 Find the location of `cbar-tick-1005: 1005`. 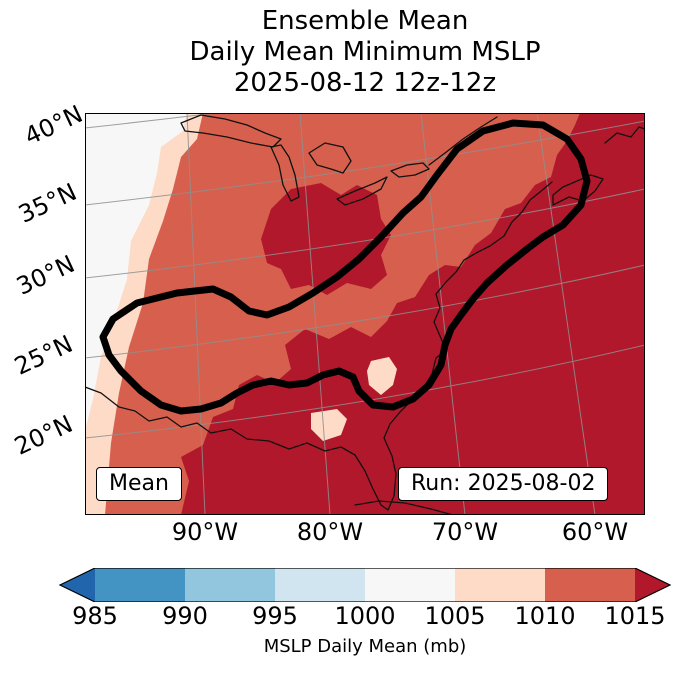

cbar-tick-1005: 1005 is located at coordinates (455, 616).